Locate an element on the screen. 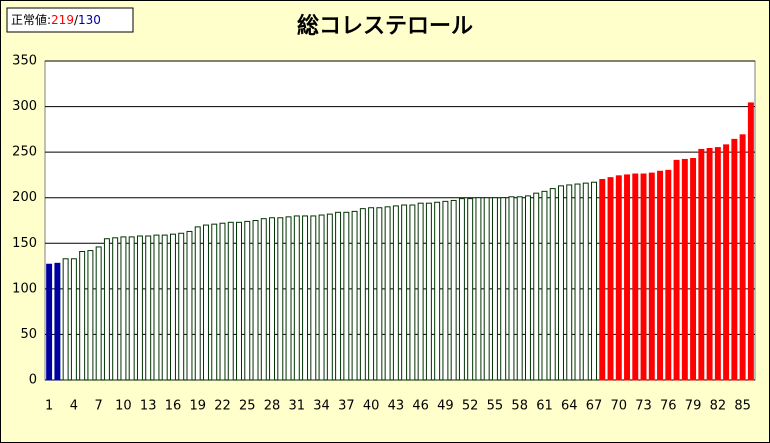  x-tick-label: 40 is located at coordinates (371, 406).